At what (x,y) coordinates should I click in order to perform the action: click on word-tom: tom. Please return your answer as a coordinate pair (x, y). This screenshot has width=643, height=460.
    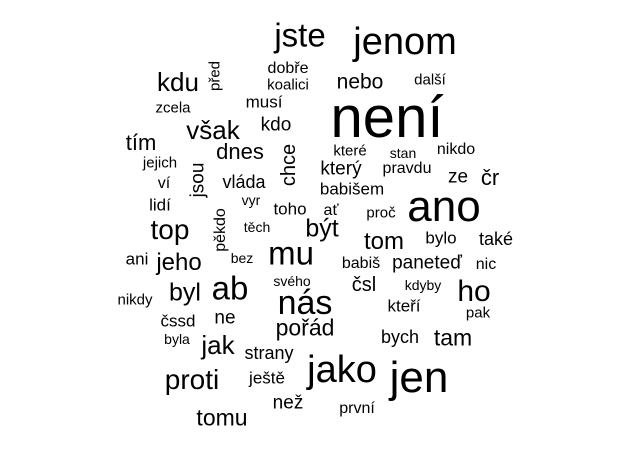
    Looking at the image, I should click on (384, 241).